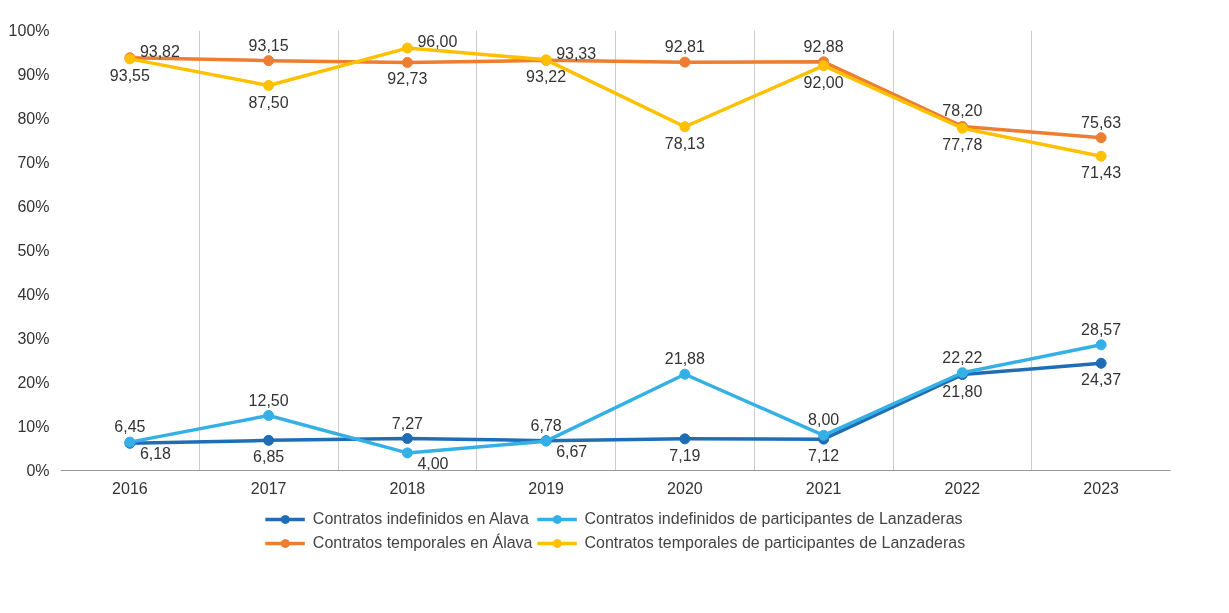 Image resolution: width=1229 pixels, height=613 pixels. What do you see at coordinates (962, 145) in the screenshot?
I see `data-label: 77,78` at bounding box center [962, 145].